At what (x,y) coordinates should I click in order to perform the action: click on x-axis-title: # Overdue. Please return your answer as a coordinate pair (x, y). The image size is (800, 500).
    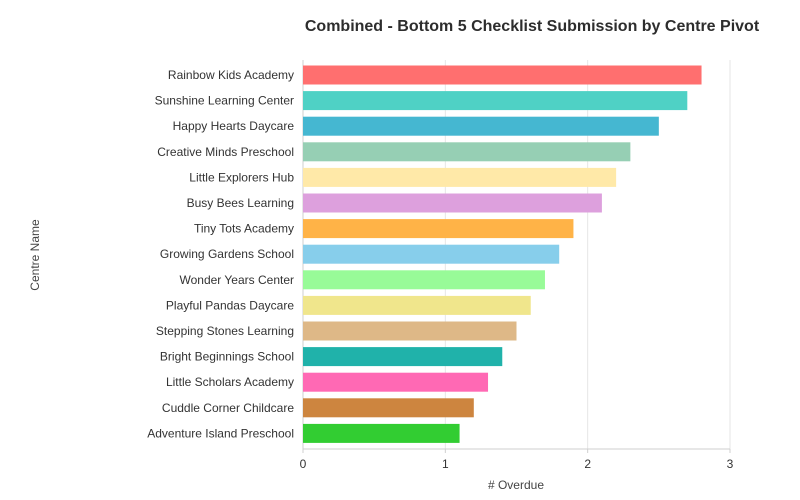
    Looking at the image, I should click on (516, 485).